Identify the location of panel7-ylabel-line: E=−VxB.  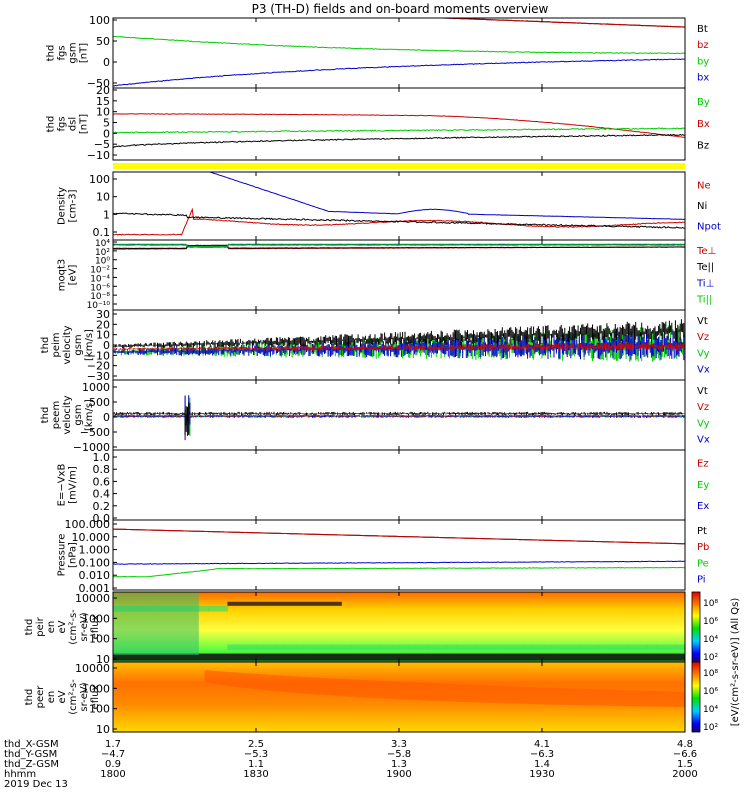
(62, 485).